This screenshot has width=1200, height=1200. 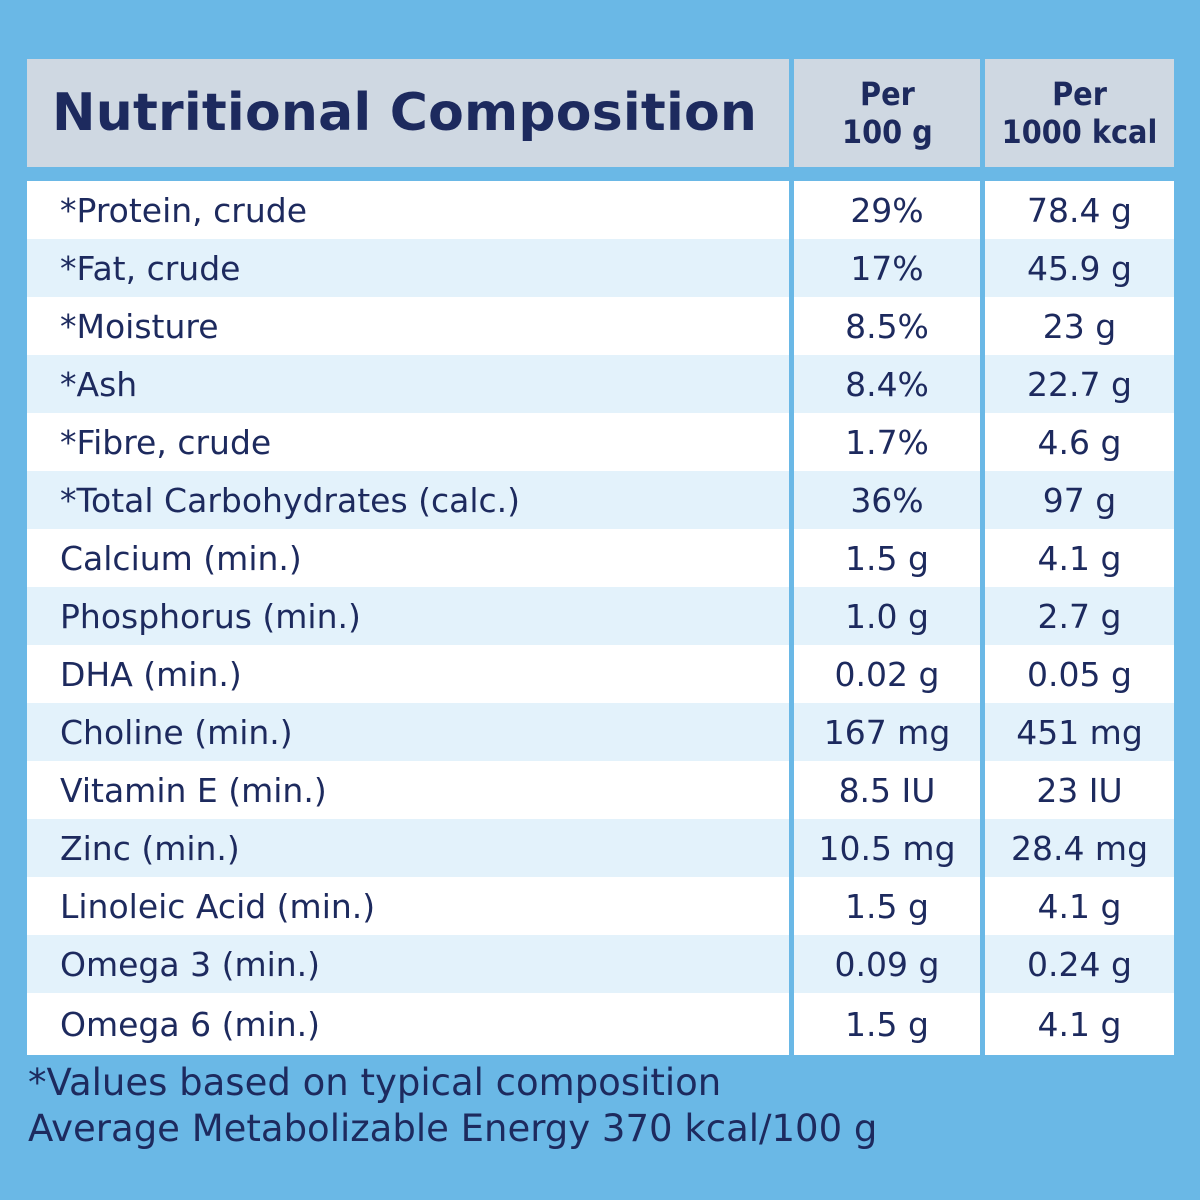 I want to click on value-per-1000kcal: 0.05 g, so click(x=1079, y=674).